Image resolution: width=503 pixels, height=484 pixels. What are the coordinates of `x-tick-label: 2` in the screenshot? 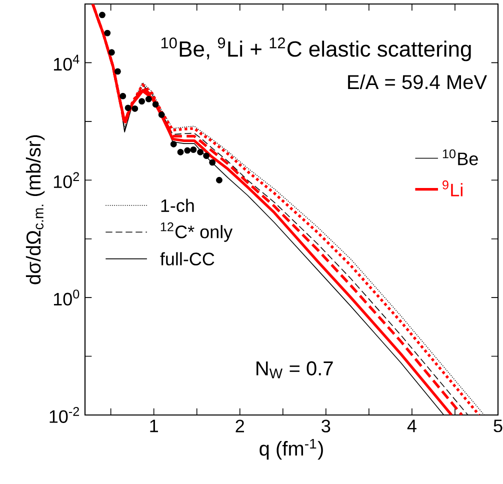 It's located at (240, 426).